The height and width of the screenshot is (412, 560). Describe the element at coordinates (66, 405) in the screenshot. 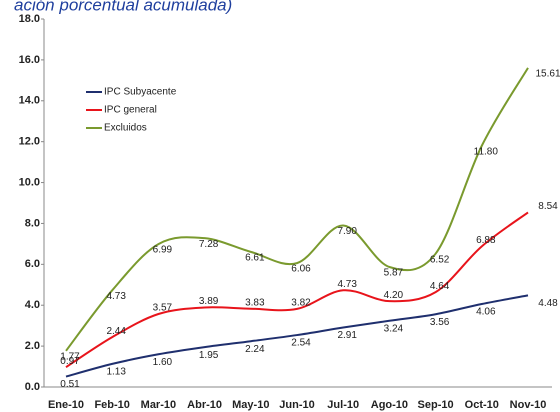

I see `x-tick-label: Ene-10` at that location.